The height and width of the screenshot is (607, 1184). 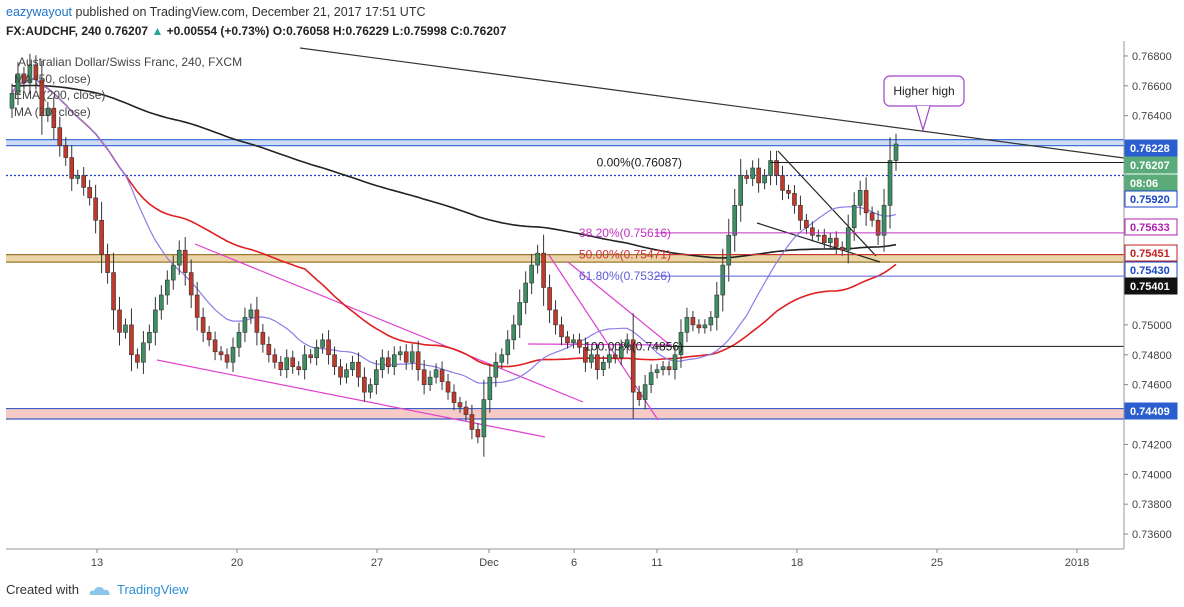 What do you see at coordinates (456, 31) in the screenshot?
I see `close-label: C:` at bounding box center [456, 31].